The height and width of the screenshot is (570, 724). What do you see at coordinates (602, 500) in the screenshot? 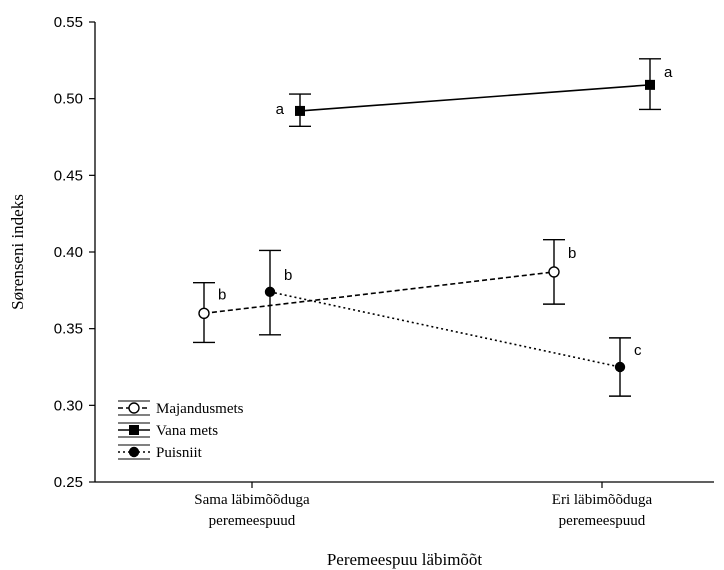
I see `x-category-label: Eri läbimõõduga` at bounding box center [602, 500].